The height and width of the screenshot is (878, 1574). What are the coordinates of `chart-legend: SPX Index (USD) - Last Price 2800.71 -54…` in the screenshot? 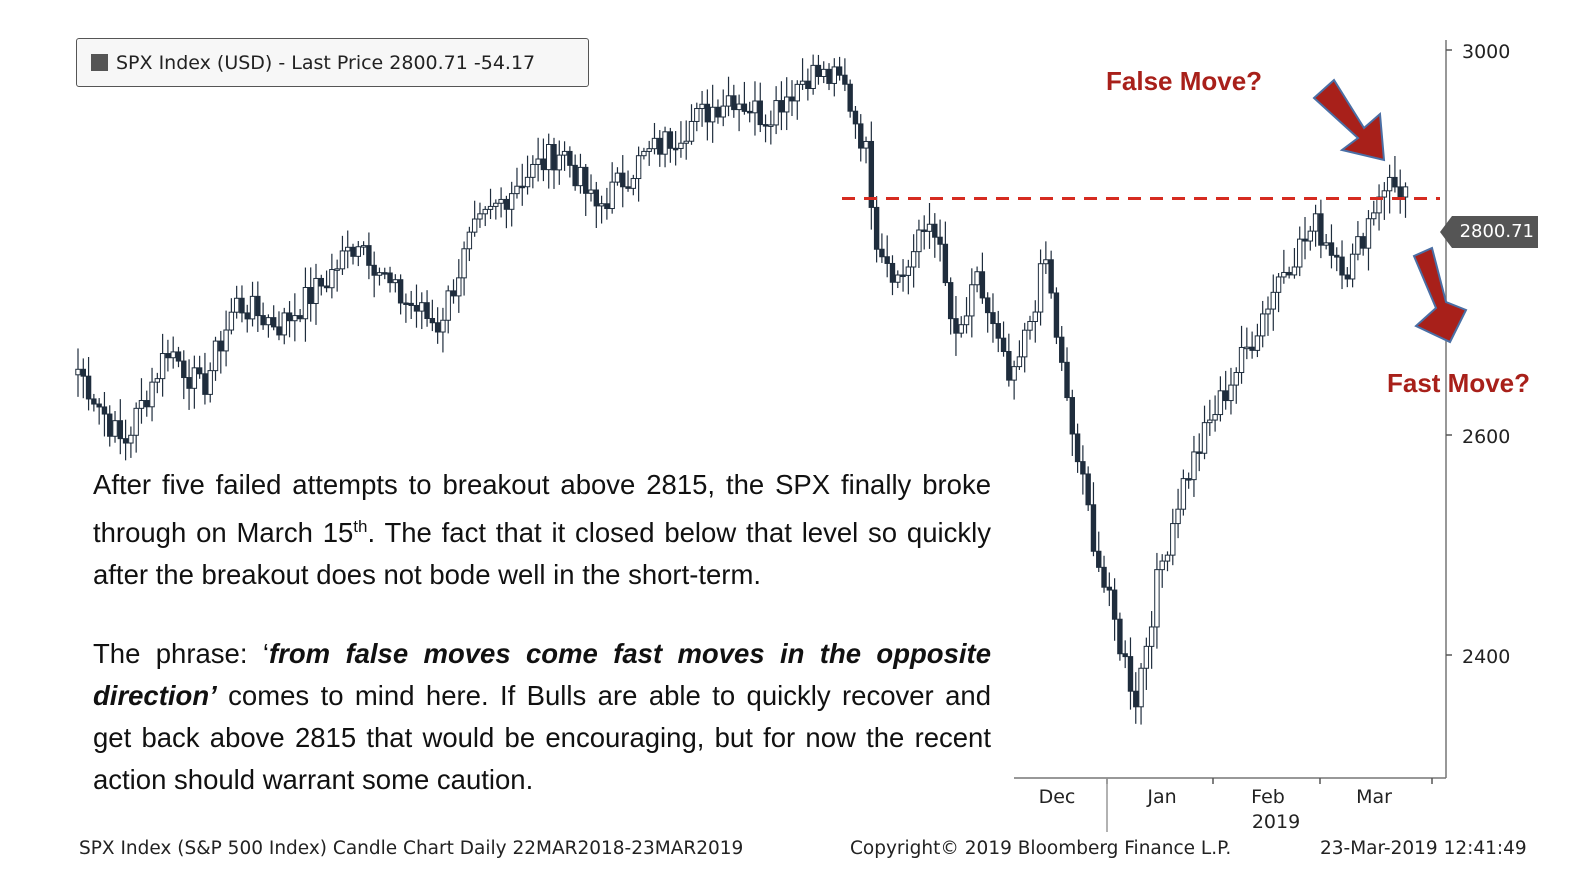 It's located at (332, 62).